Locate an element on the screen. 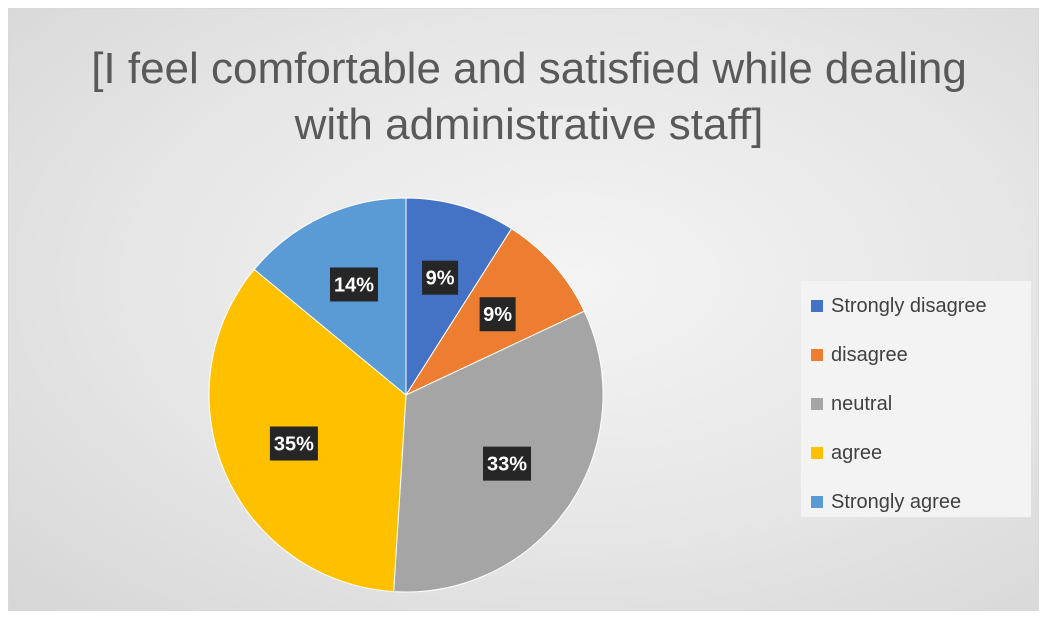 The width and height of the screenshot is (1043, 617). data-label-disagree: 9% is located at coordinates (497, 314).